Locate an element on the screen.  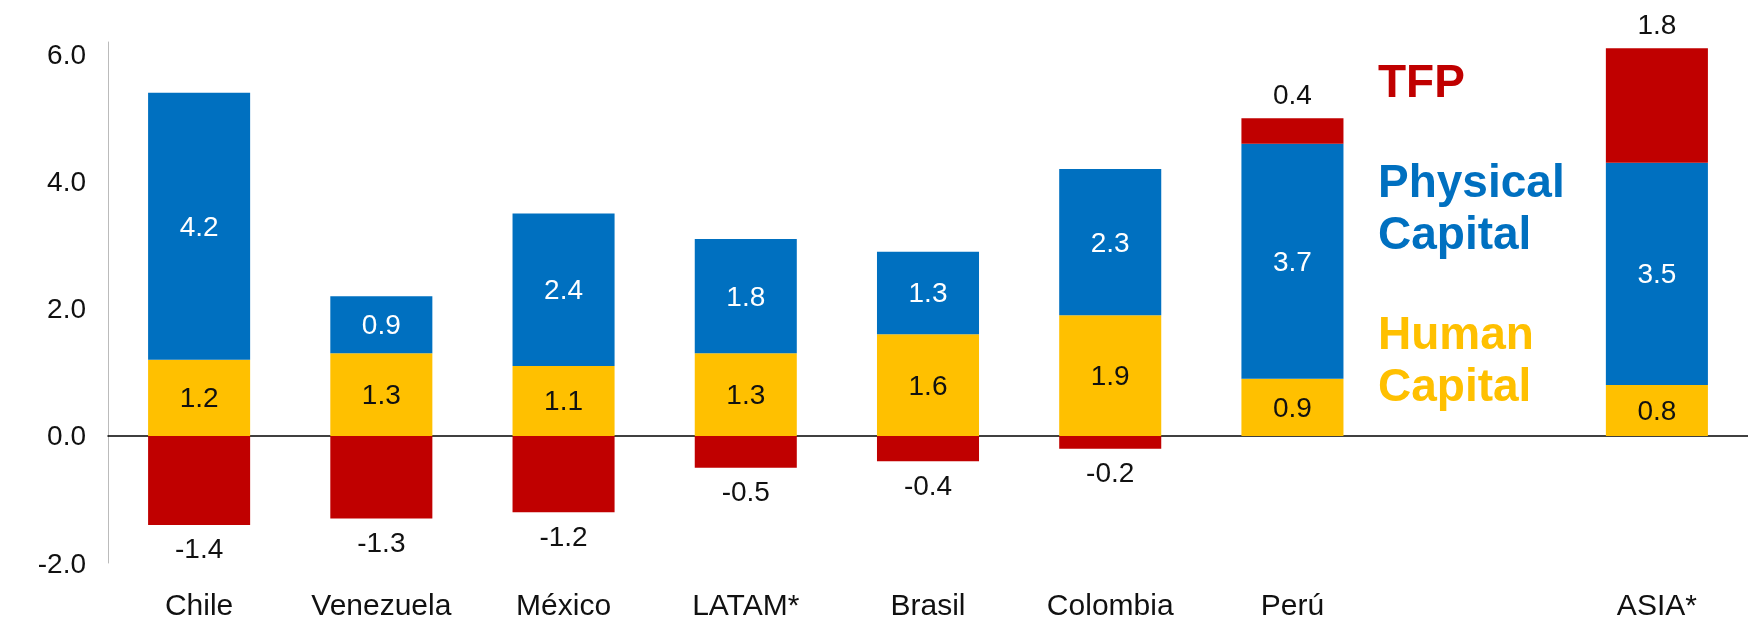
x-tick-label: Perú is located at coordinates (1292, 604).